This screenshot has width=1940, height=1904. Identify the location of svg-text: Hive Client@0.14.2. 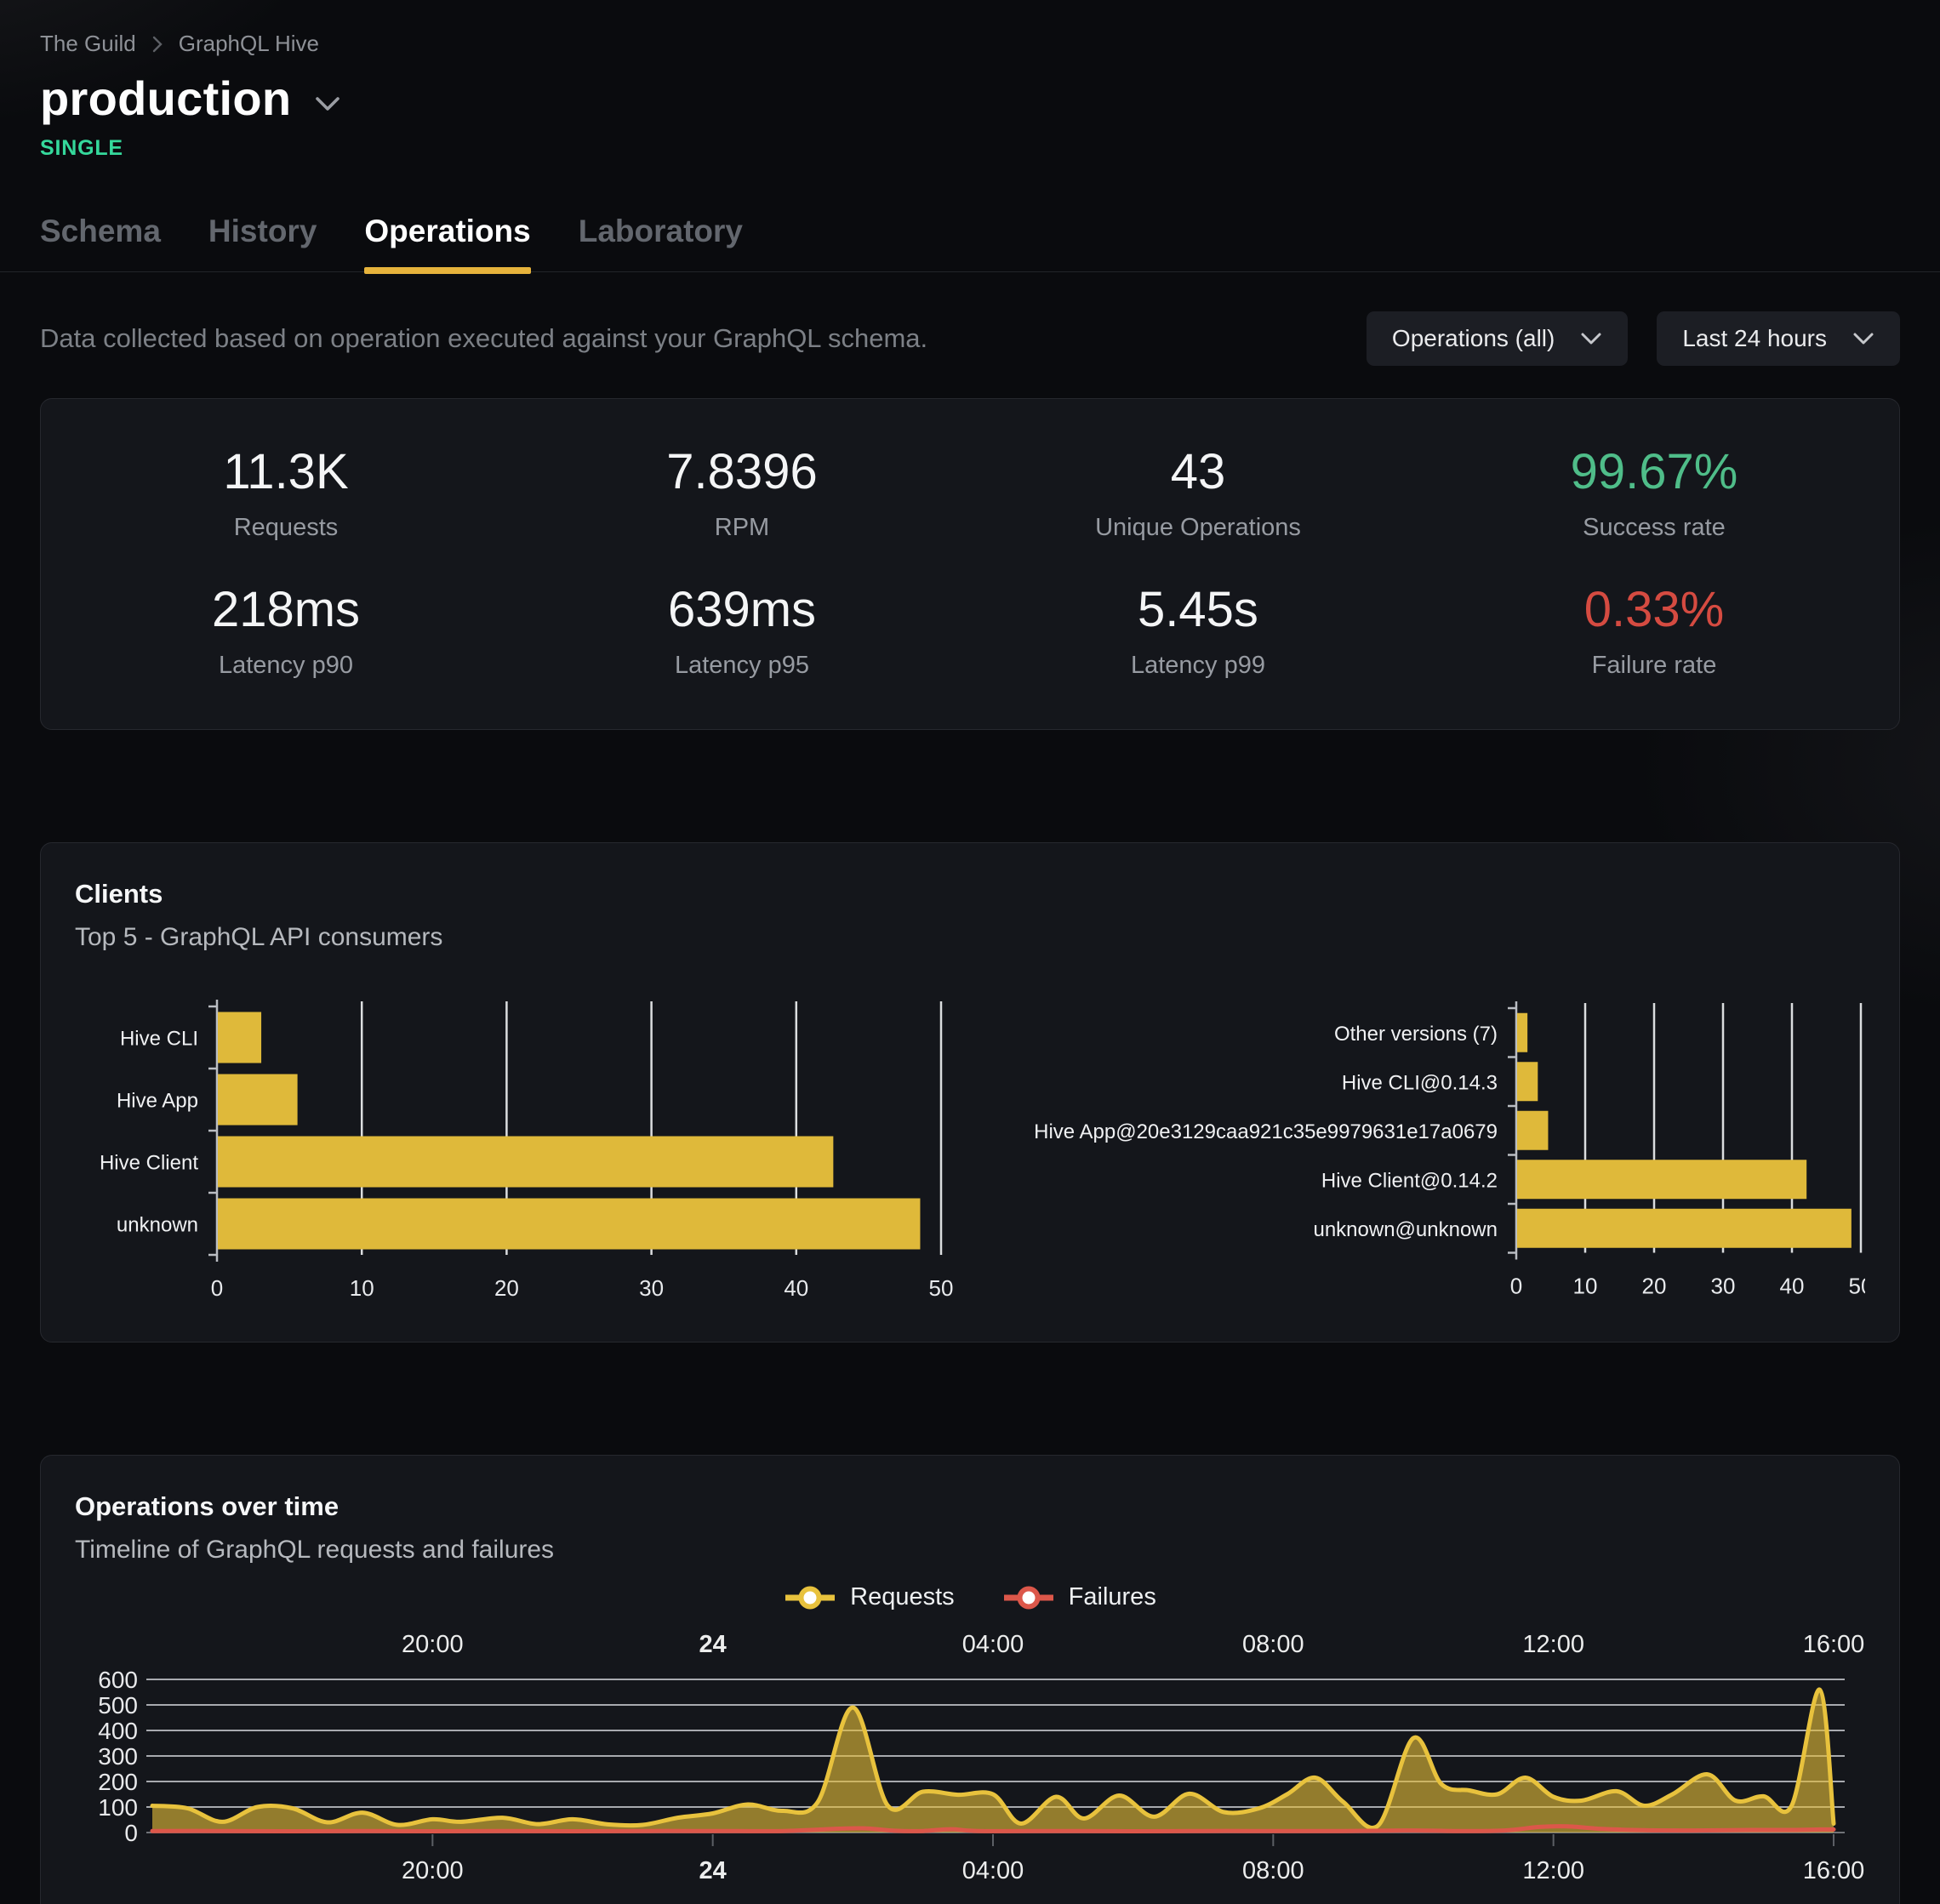
(1409, 1180).